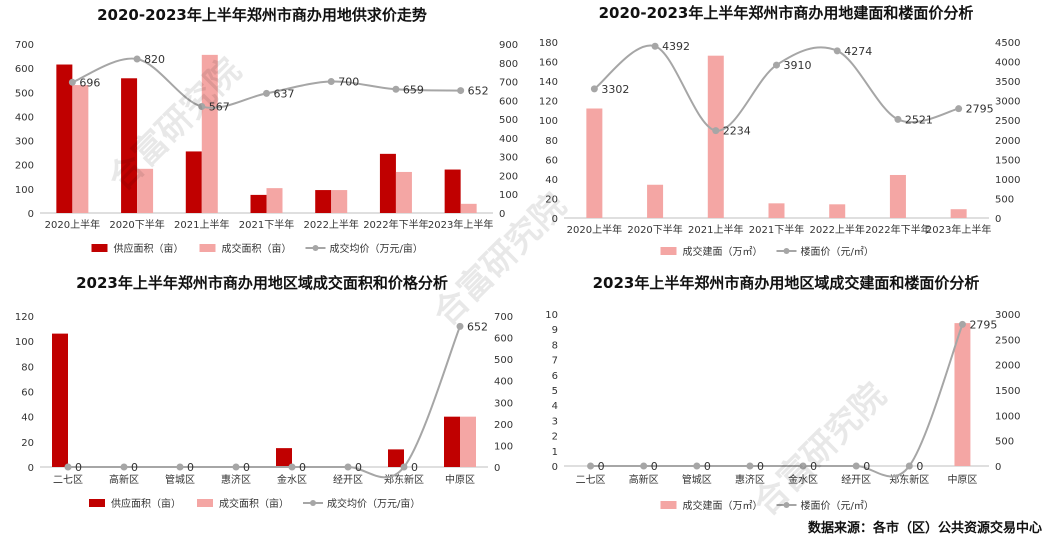 The width and height of the screenshot is (1048, 542). What do you see at coordinates (376, 248) in the screenshot?
I see `legend-label: 成交均价（万元/亩）` at bounding box center [376, 248].